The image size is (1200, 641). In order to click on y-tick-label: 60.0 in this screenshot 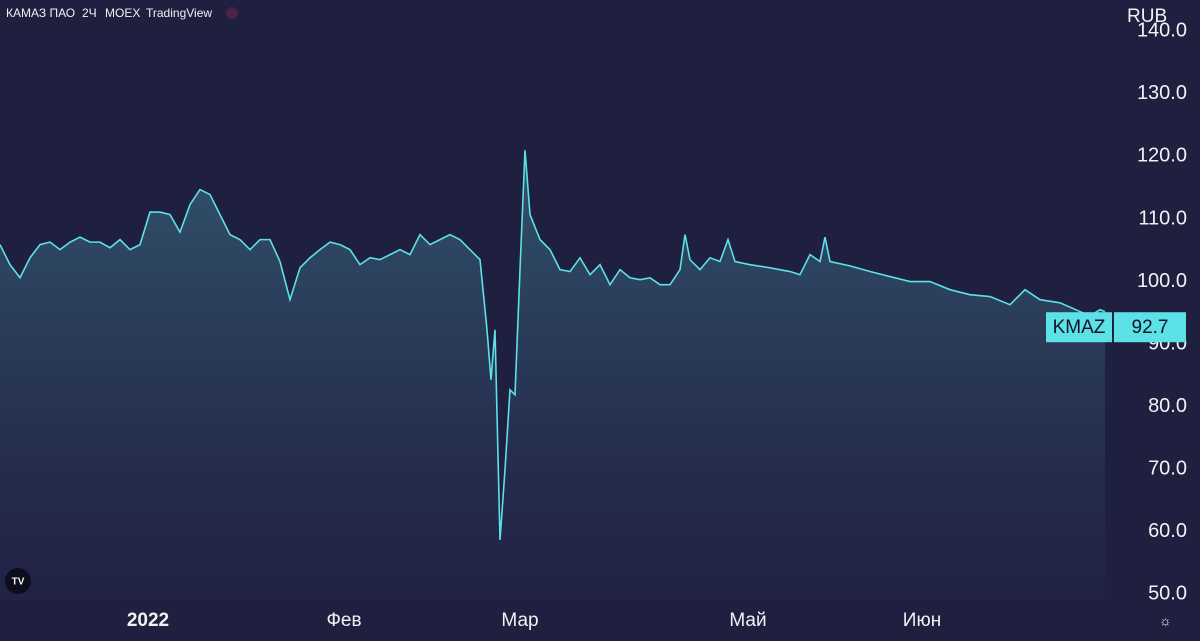, I will do `click(1167, 531)`.